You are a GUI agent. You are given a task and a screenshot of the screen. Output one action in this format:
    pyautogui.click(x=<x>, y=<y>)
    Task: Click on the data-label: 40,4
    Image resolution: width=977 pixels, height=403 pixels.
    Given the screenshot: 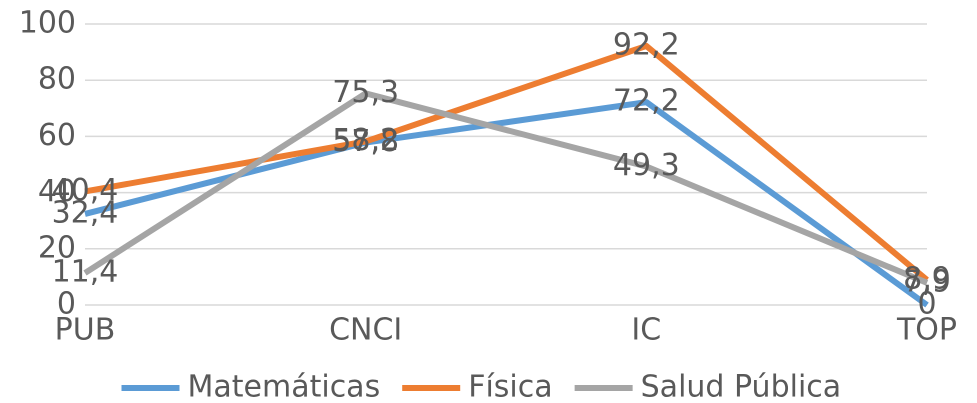 What is the action you would take?
    pyautogui.click(x=85, y=190)
    